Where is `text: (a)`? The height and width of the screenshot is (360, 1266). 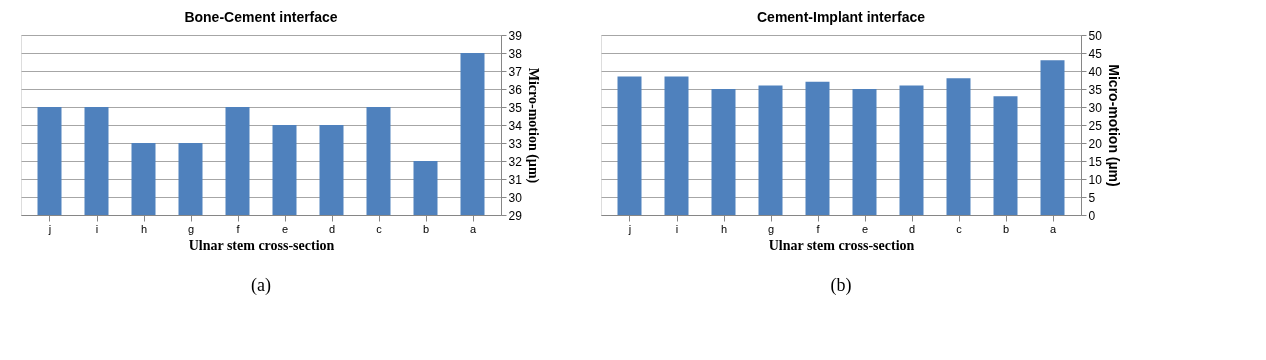 text: (a) is located at coordinates (261, 285).